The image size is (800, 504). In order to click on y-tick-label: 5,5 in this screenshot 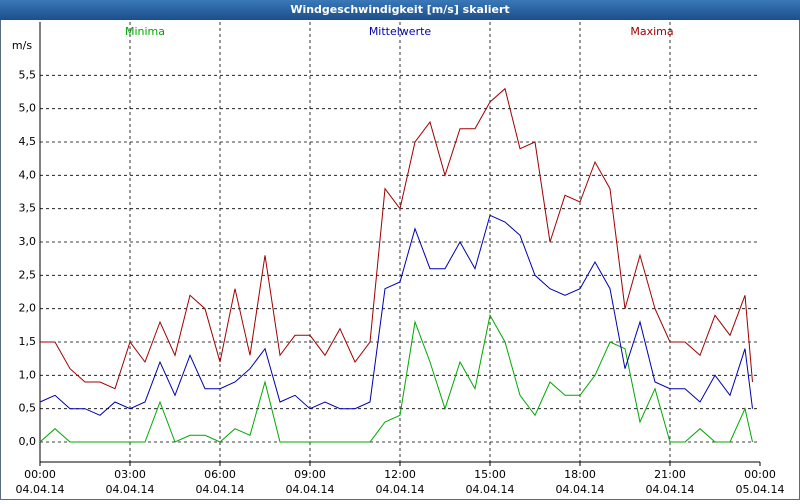, I will do `click(28, 74)`.